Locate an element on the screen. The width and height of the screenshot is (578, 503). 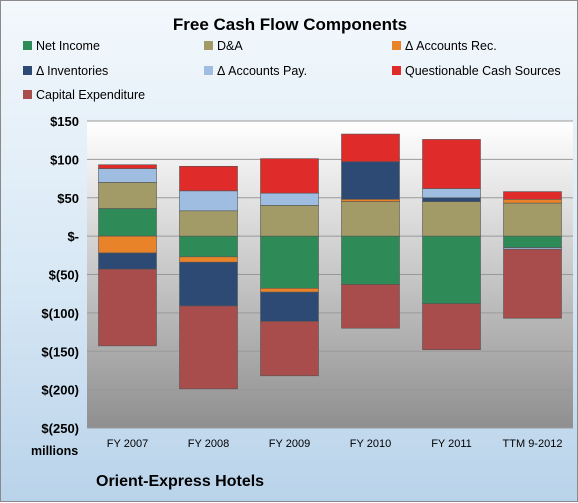
legend-item-capex: Capital Expenditure is located at coordinates (84, 95).